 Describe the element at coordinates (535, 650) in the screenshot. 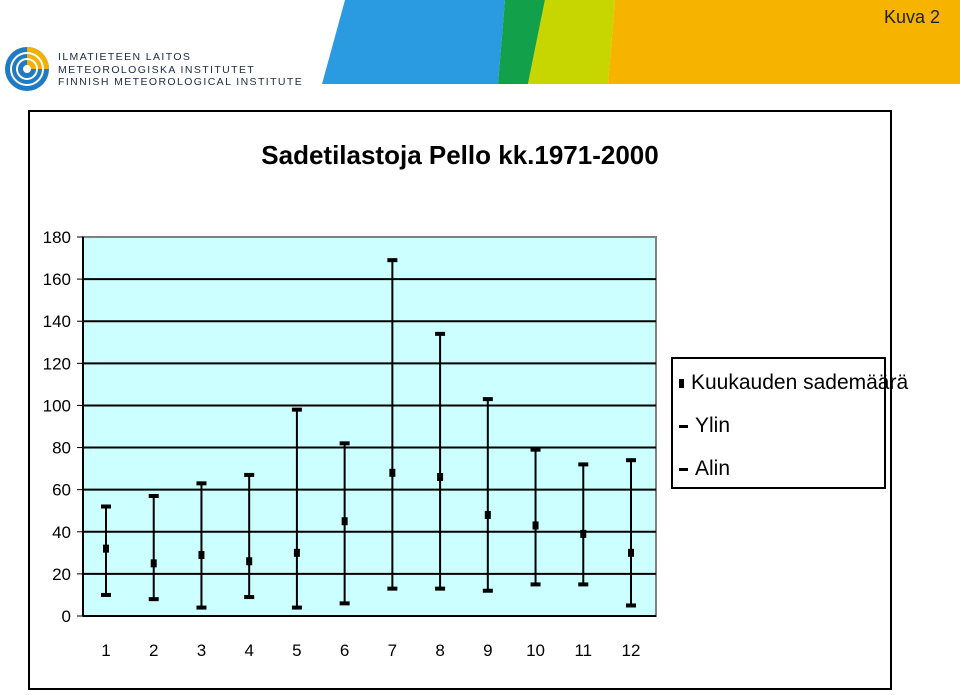

I see `x-tick-label: 10` at that location.